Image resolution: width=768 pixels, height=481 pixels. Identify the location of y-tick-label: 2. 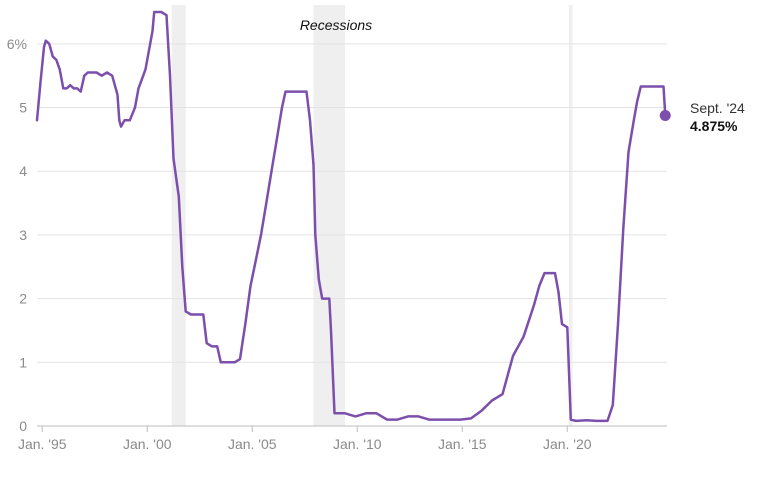
(23, 299).